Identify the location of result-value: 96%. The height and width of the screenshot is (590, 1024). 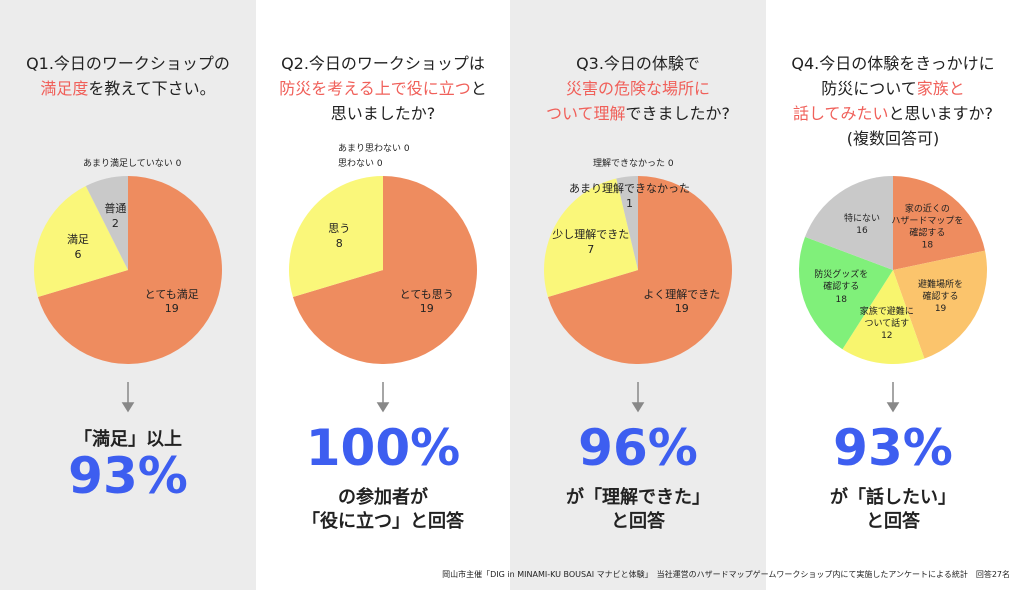
(638, 448).